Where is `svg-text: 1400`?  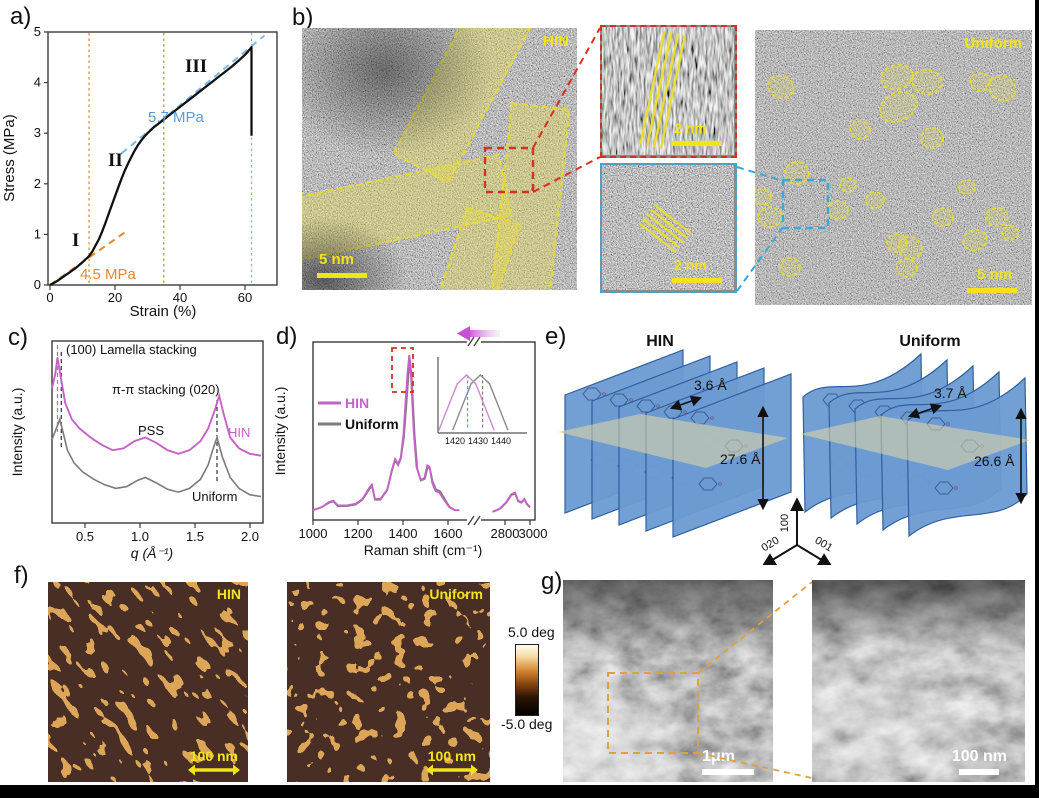 svg-text: 1400 is located at coordinates (403, 533).